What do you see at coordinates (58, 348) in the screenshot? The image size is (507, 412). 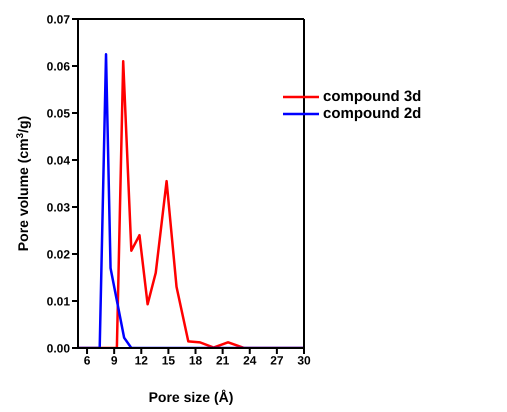 I see `y-tick-label: 0.00` at bounding box center [58, 348].